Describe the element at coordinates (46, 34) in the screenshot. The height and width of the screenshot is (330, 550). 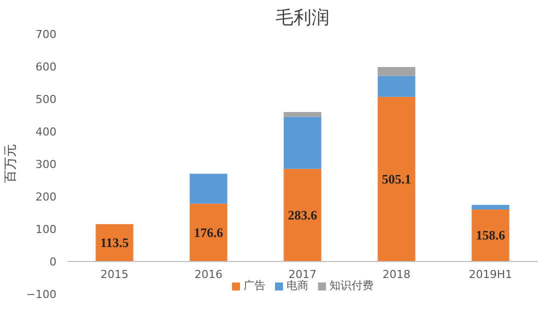
I see `y-tick-label: 700` at that location.